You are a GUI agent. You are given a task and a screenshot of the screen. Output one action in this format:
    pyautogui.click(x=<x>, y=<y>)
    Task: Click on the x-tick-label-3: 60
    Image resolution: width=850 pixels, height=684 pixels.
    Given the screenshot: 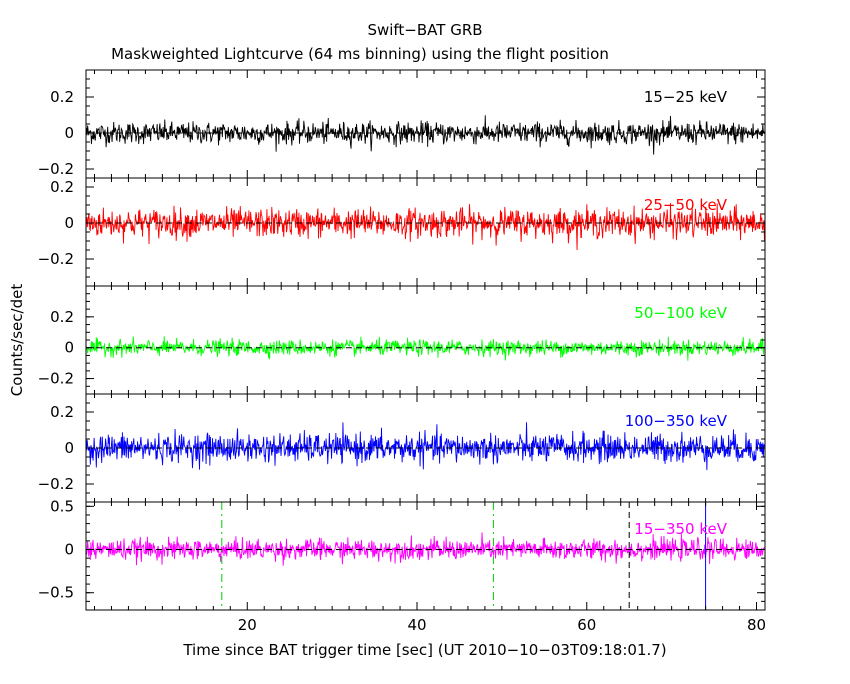 What is the action you would take?
    pyautogui.click(x=586, y=625)
    